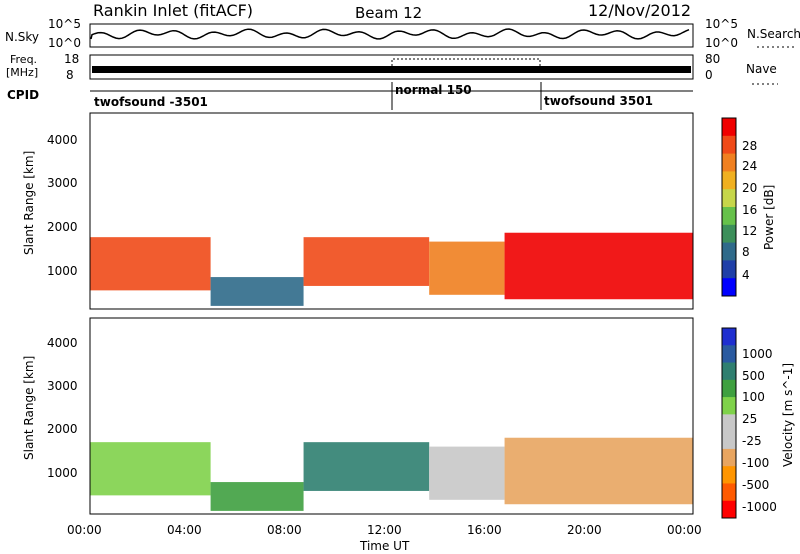 The height and width of the screenshot is (554, 800). What do you see at coordinates (62, 140) in the screenshot?
I see `power-y-tick-4000: 4000` at bounding box center [62, 140].